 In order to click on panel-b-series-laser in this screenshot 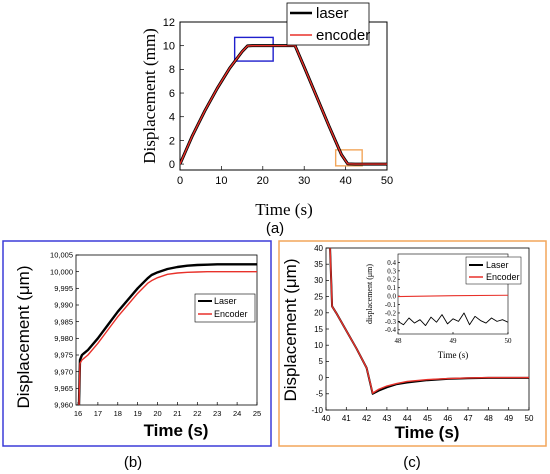, I will do `click(167, 334)`.